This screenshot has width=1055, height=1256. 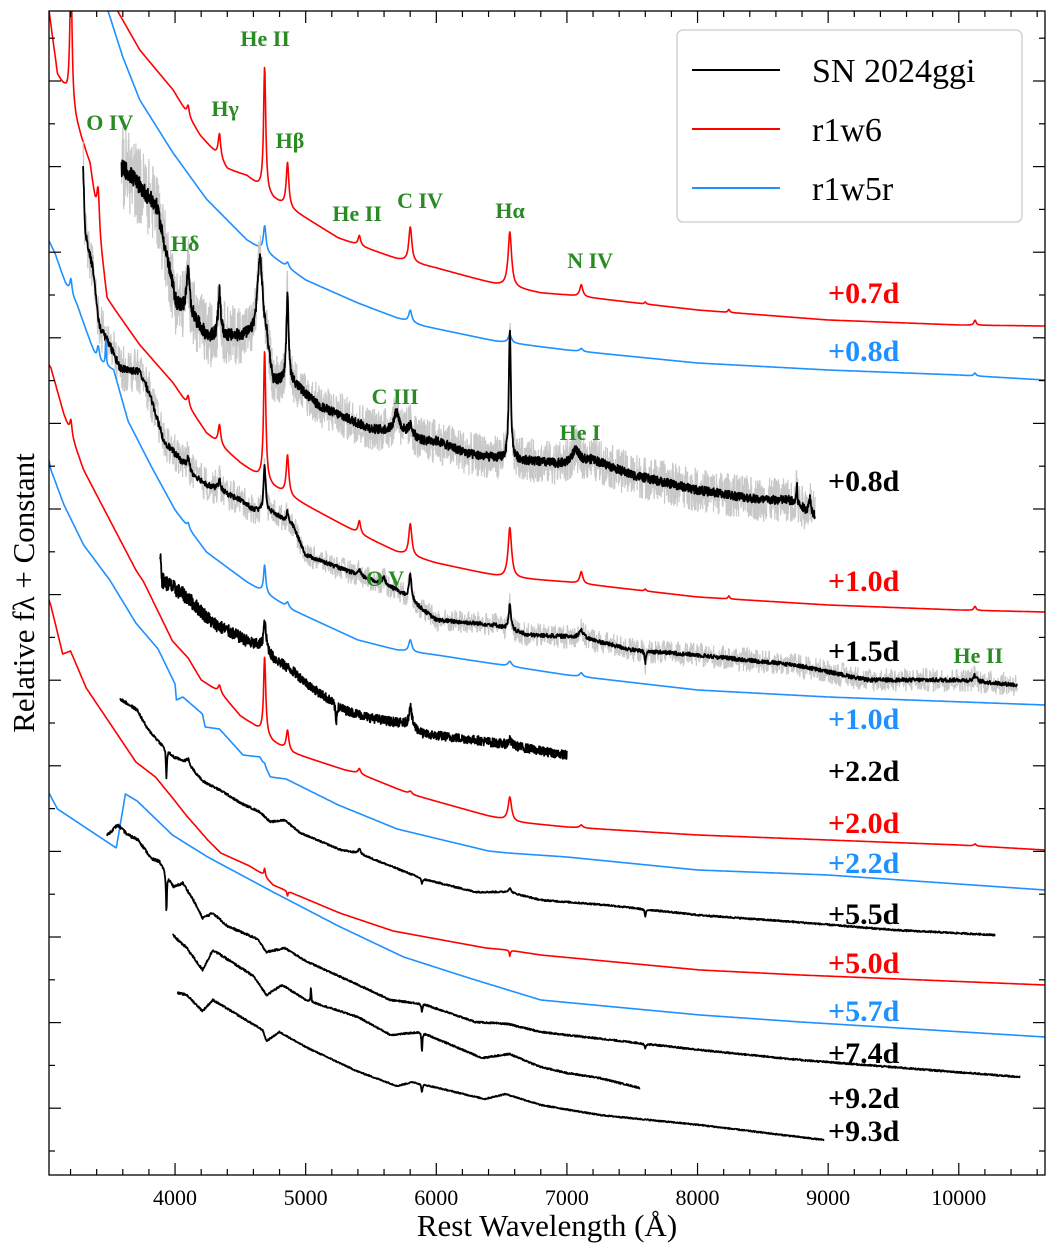 I want to click on line-id-label: C IV, so click(x=420, y=200).